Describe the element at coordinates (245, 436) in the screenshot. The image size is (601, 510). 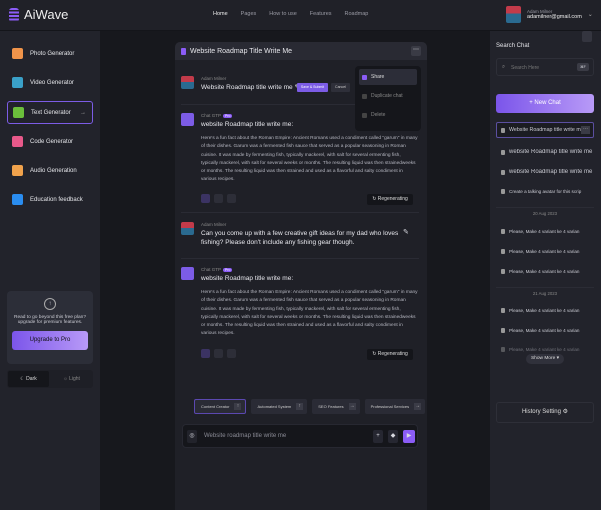
I see `chat-input: Website roadmap title write me` at that location.